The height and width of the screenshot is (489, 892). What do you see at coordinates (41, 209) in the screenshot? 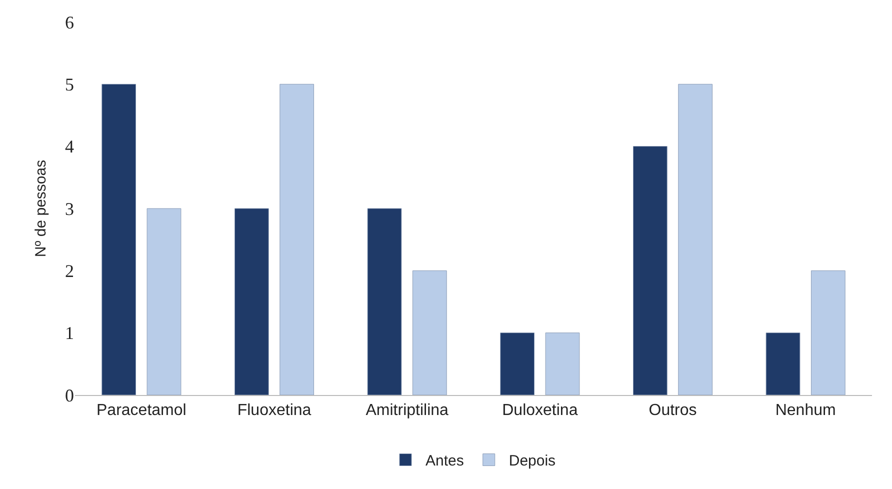
I see `y-axis-title: Nº de pessoas` at bounding box center [41, 209].